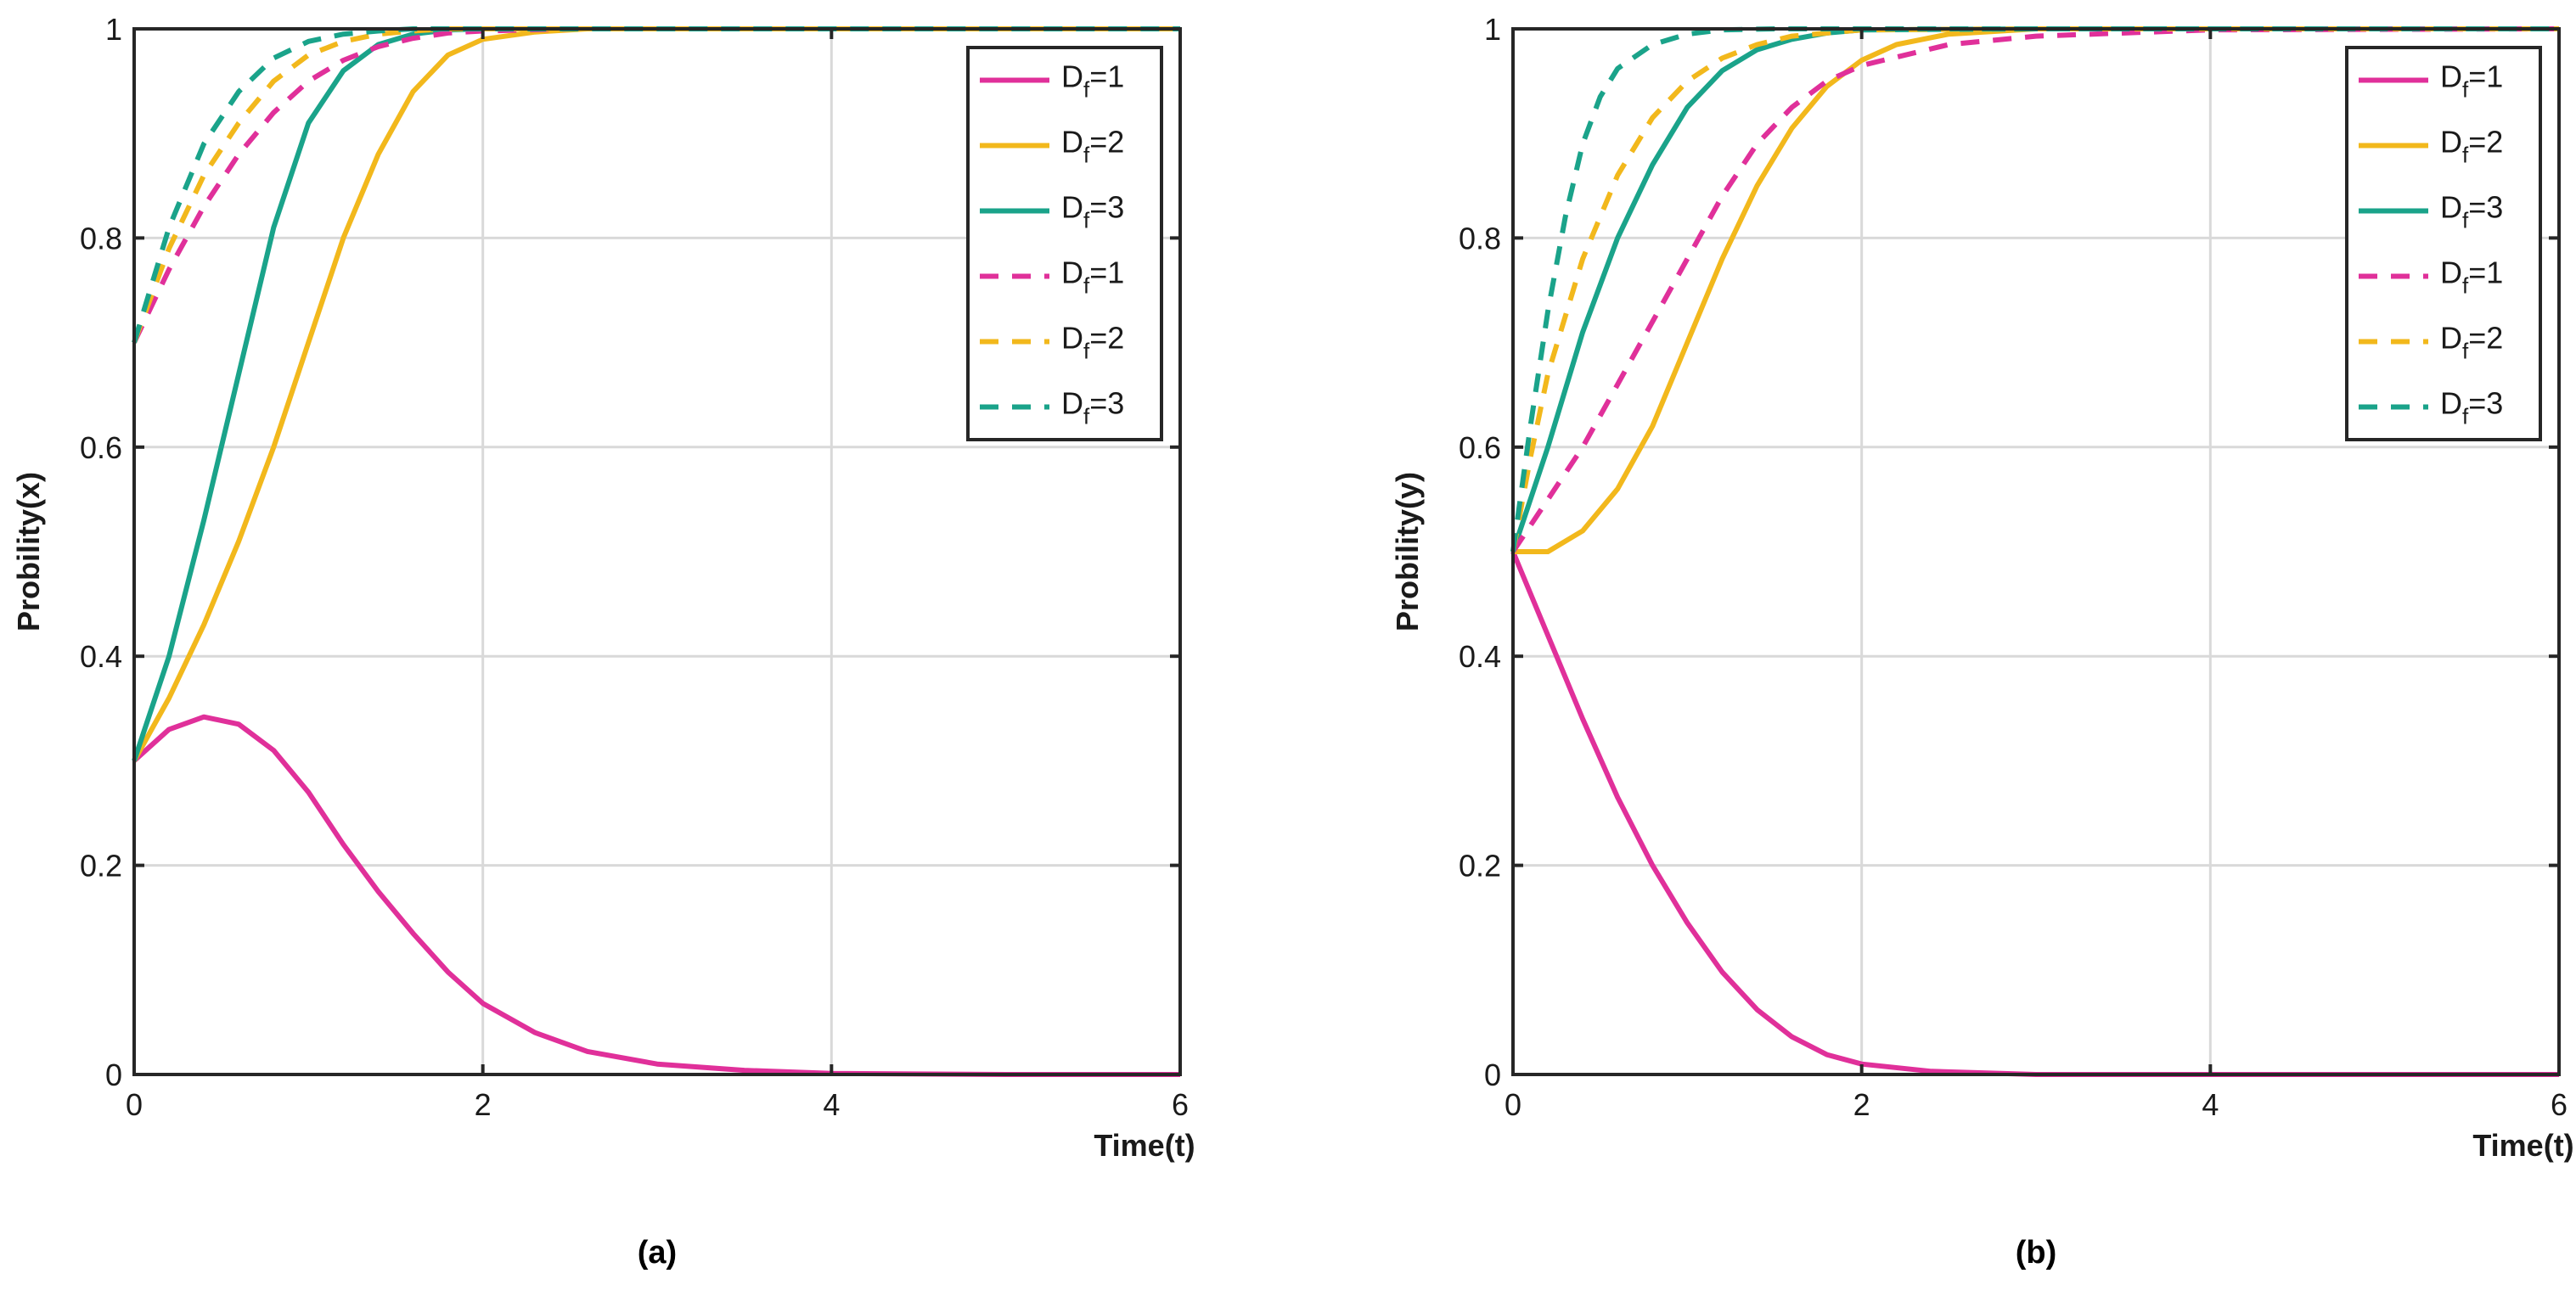 This screenshot has height=1296, width=2576. What do you see at coordinates (1407, 551) in the screenshot?
I see `y-axis-label: Probility(y)` at bounding box center [1407, 551].